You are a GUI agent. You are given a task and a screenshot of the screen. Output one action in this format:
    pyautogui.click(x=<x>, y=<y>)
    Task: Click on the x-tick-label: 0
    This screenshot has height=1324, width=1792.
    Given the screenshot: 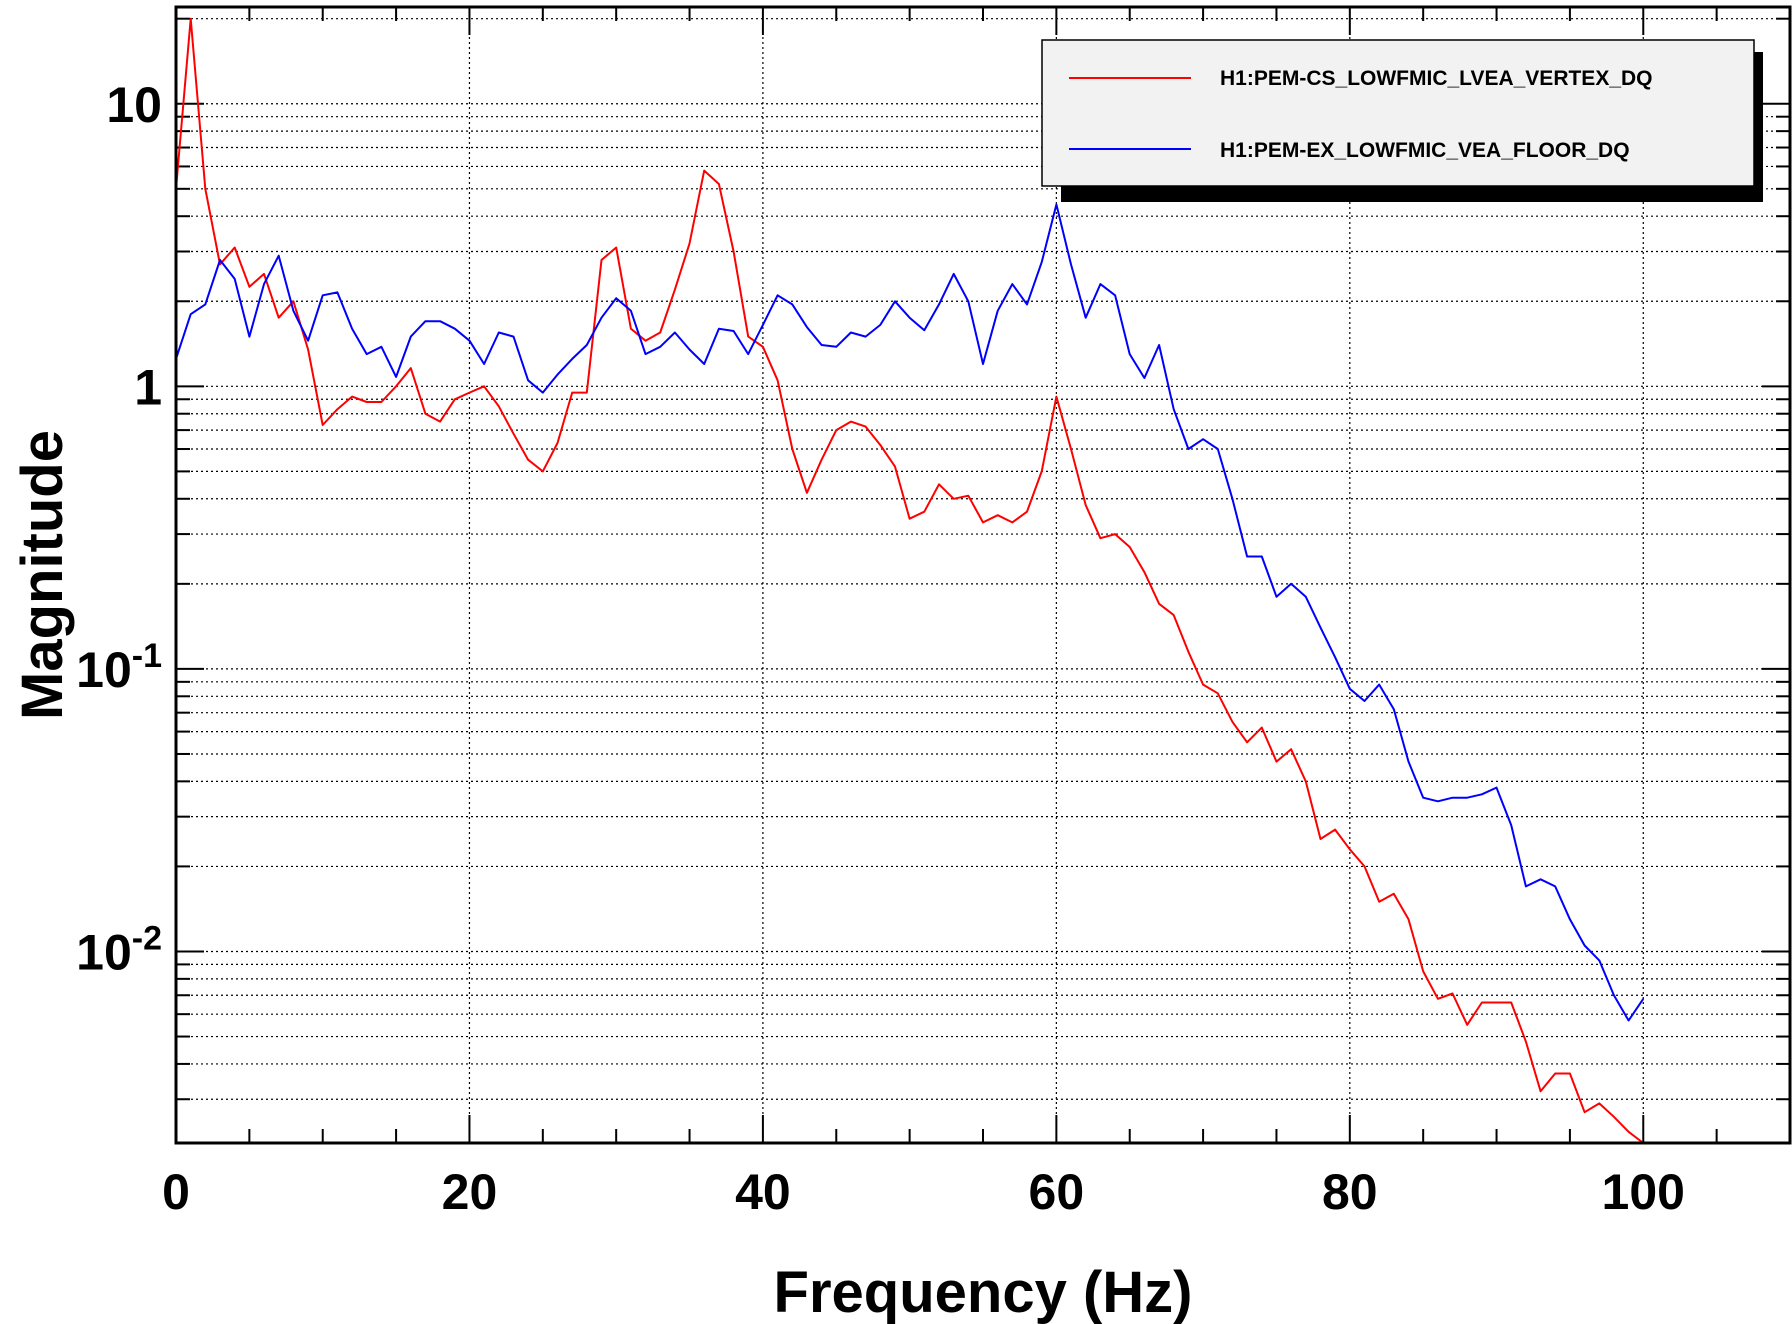 What is the action you would take?
    pyautogui.click(x=176, y=1192)
    